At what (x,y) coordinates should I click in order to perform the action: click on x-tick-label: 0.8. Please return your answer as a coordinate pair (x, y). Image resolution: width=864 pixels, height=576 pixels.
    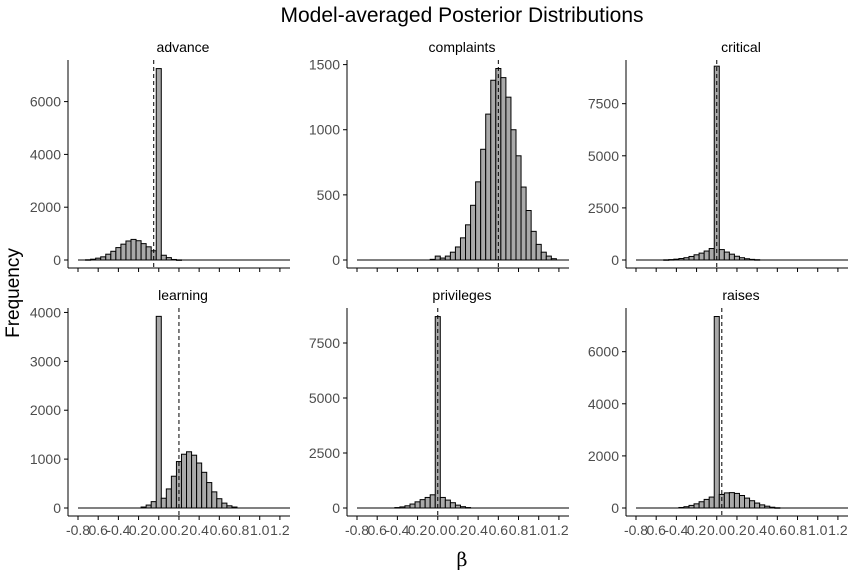
    Looking at the image, I should click on (519, 530).